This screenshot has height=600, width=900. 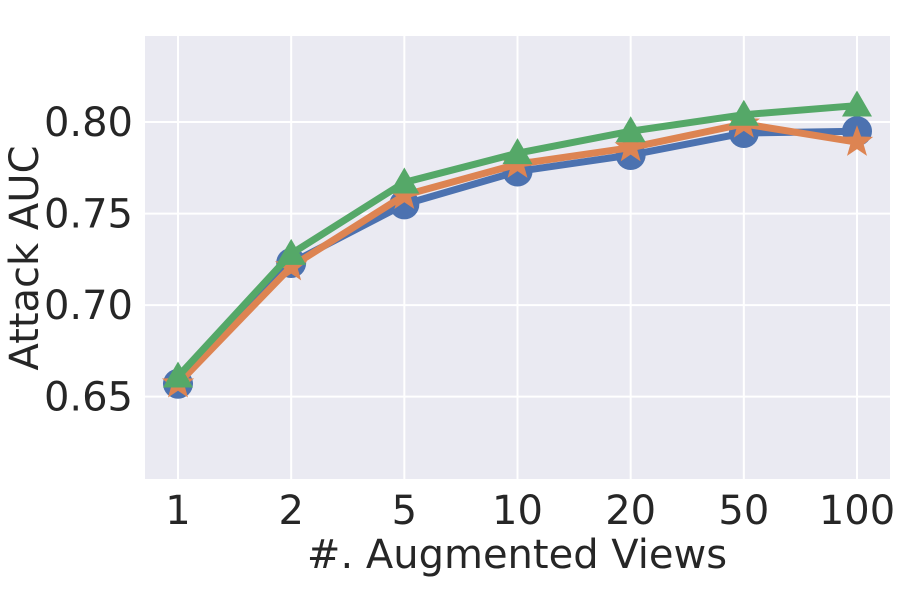 What do you see at coordinates (88, 123) in the screenshot?
I see `y-tick-label: 0.80` at bounding box center [88, 123].